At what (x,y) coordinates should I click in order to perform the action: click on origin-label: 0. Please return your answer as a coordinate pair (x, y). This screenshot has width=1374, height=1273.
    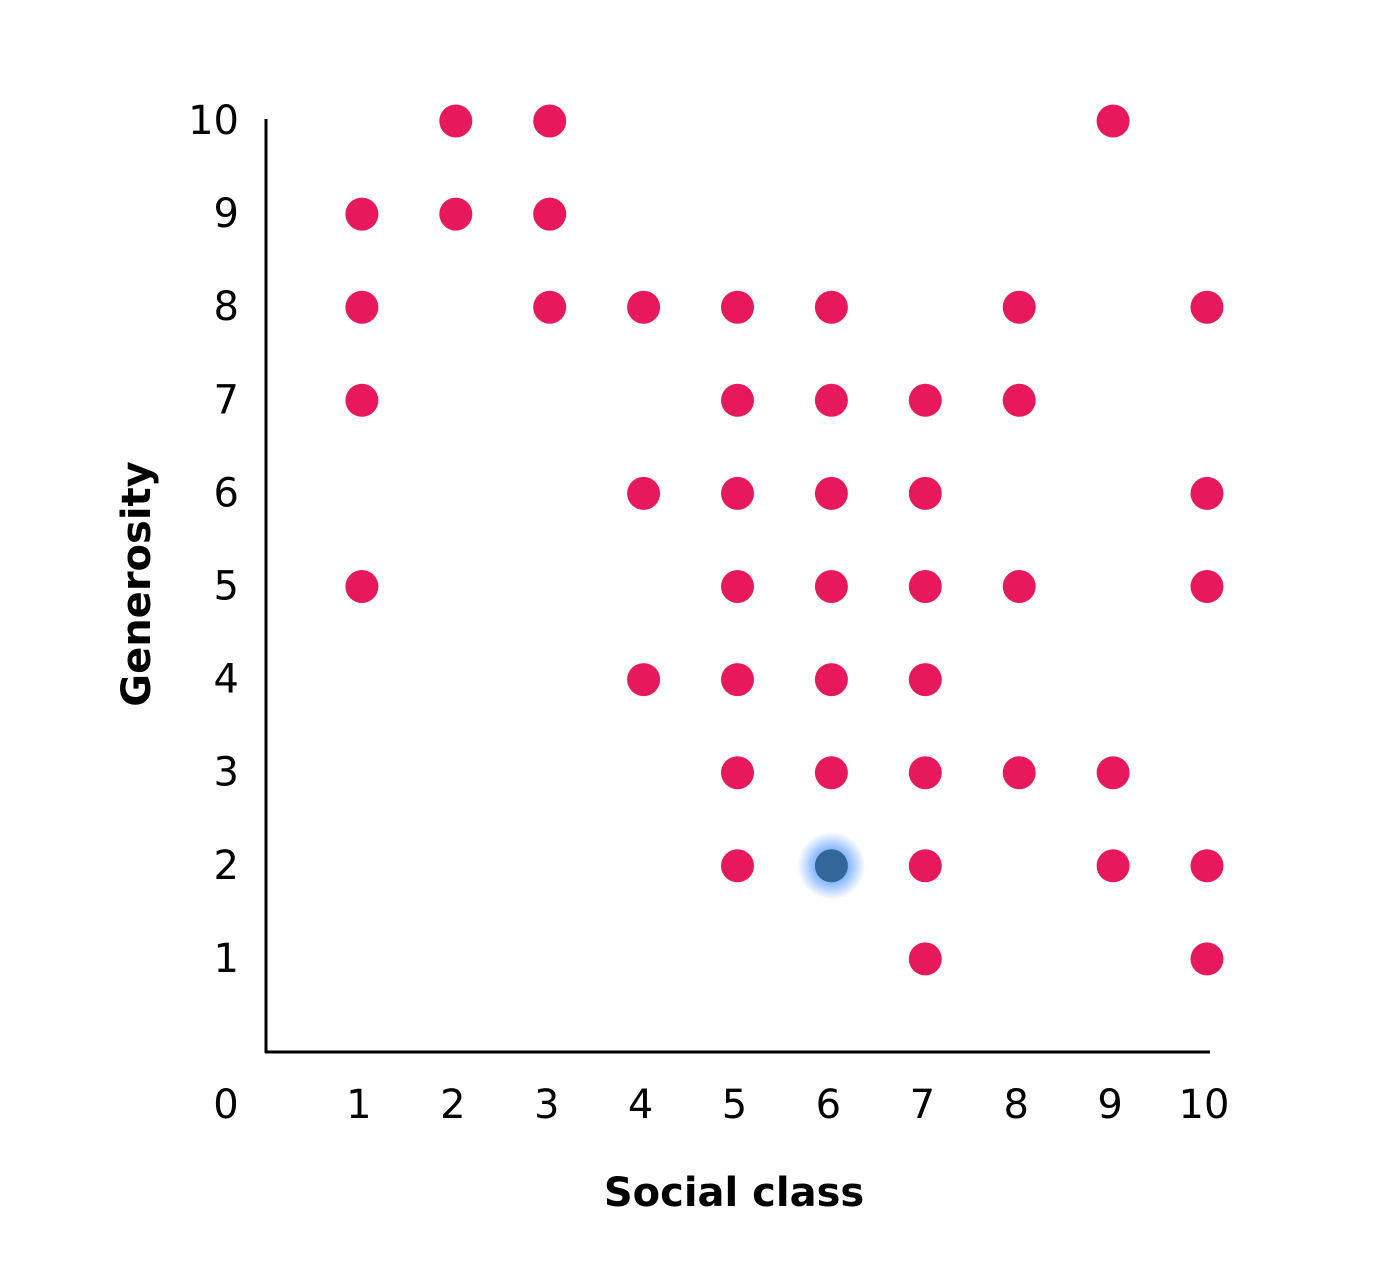
    Looking at the image, I should click on (225, 1105).